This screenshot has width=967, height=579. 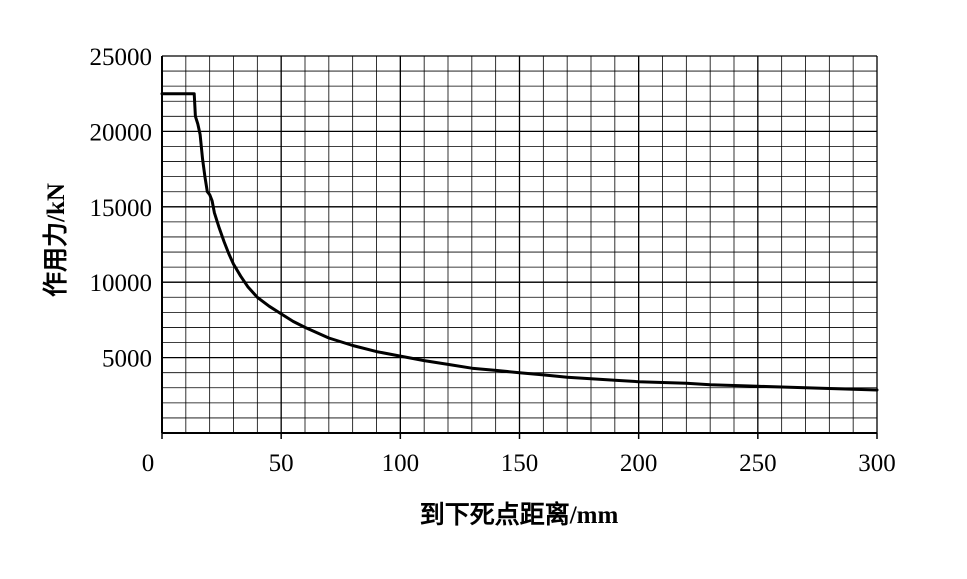 I want to click on x-tick-label: 300, so click(x=877, y=463).